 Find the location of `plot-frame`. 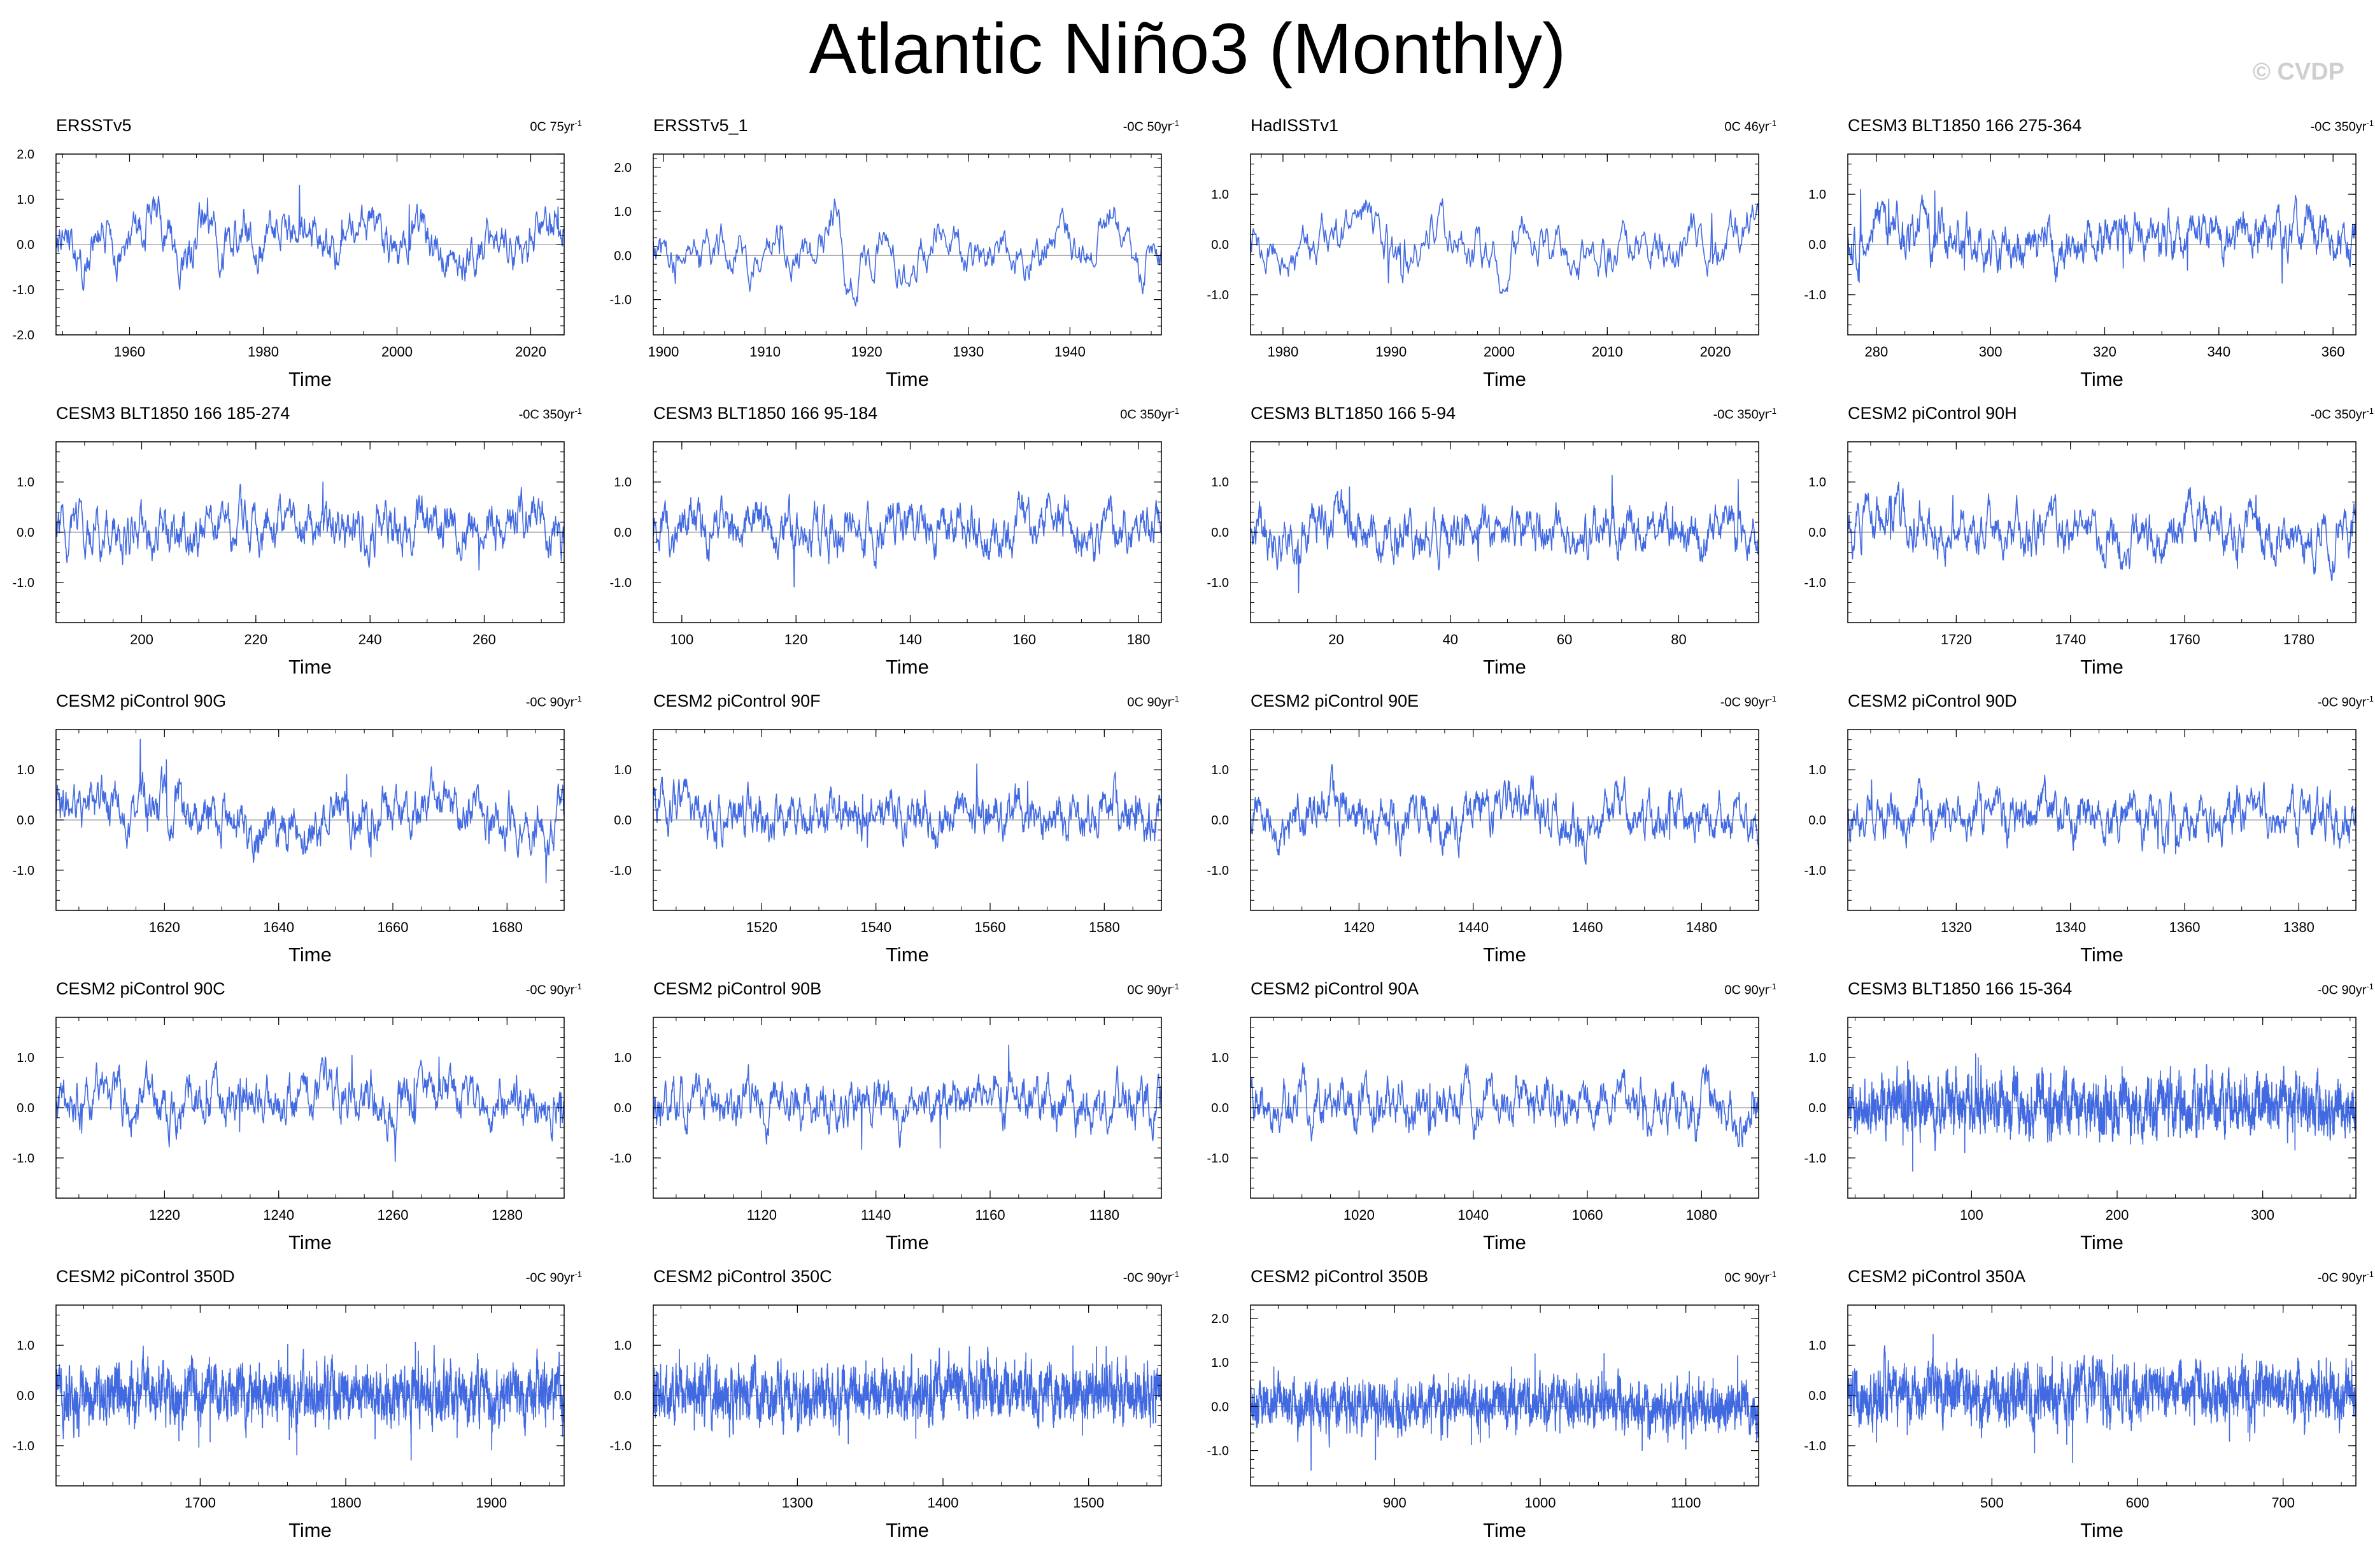

plot-frame is located at coordinates (908, 244).